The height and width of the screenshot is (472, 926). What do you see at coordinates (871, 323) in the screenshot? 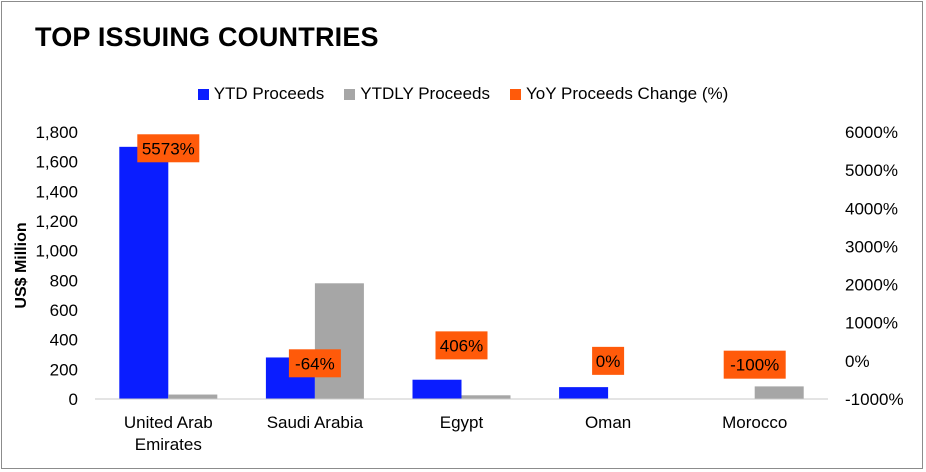
I see `y2-tick-label: 1000%` at bounding box center [871, 323].